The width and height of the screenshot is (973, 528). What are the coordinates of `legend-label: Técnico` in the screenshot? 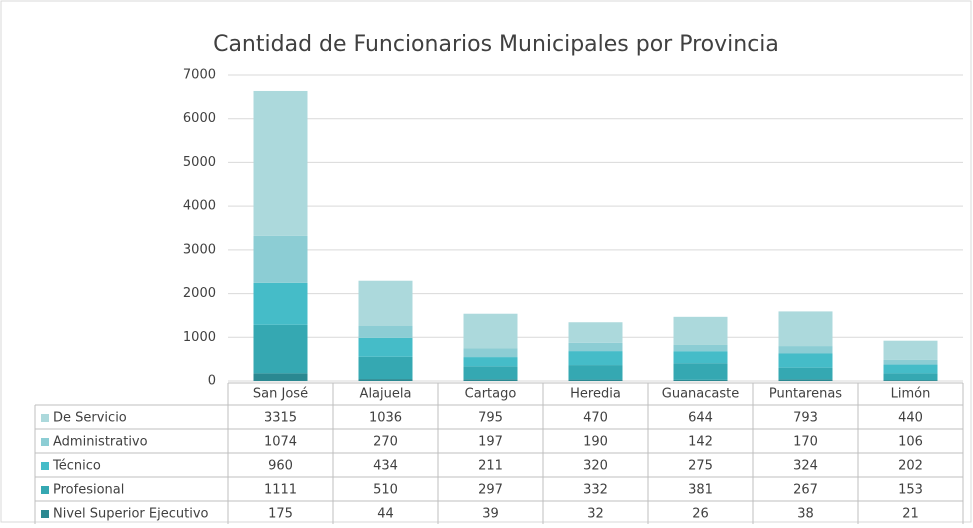 It's located at (76, 466).